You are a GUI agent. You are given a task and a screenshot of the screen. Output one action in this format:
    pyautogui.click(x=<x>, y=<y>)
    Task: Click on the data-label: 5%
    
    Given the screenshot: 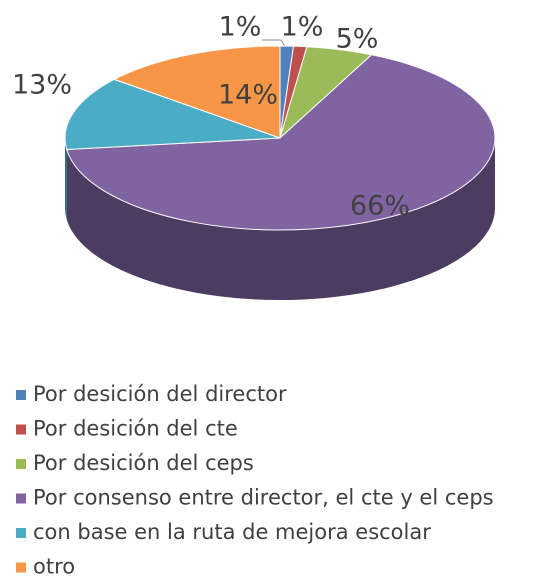 What is the action you would take?
    pyautogui.click(x=357, y=39)
    